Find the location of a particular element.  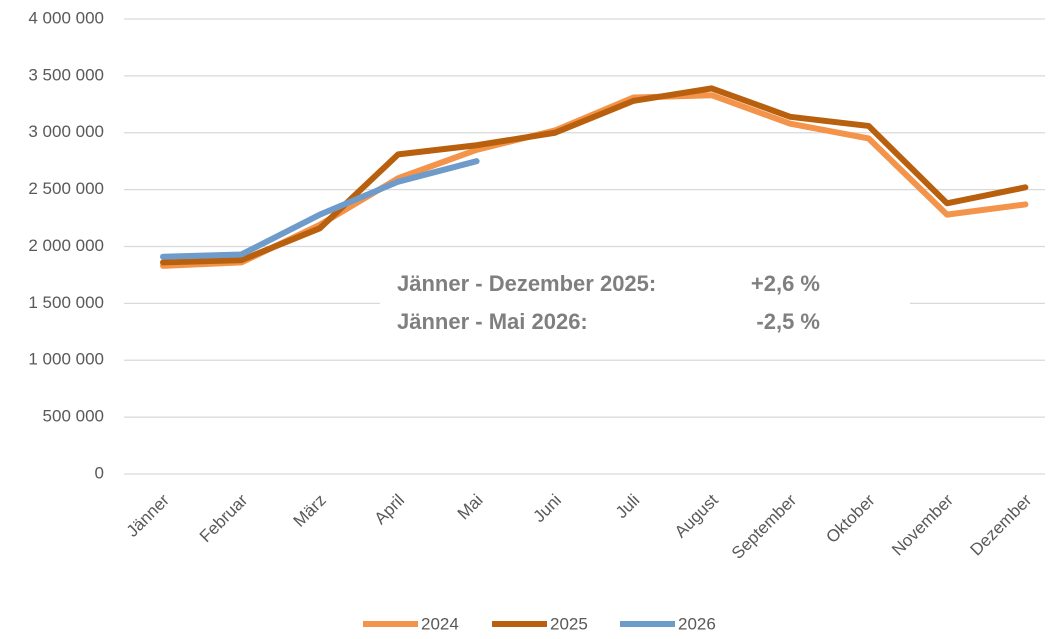

y-tick-label: 2 500 000 is located at coordinates (66, 188).